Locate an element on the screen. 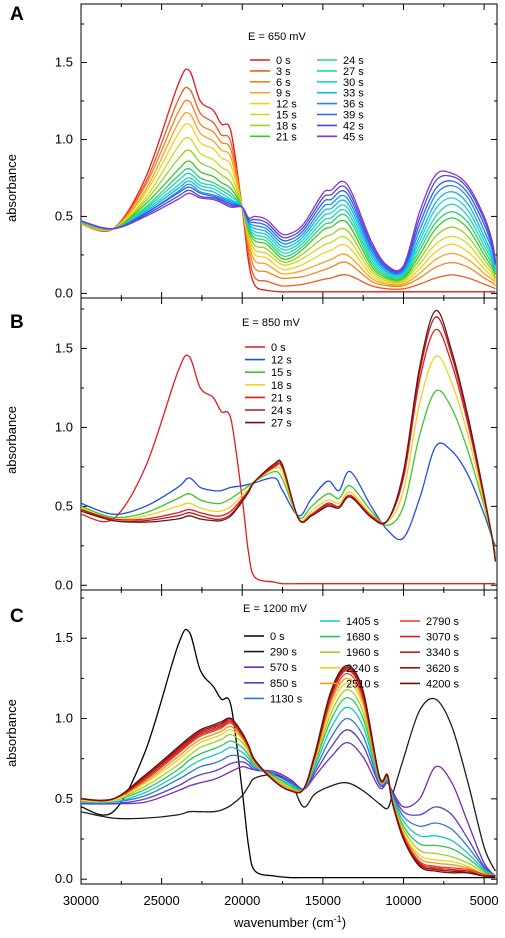 The image size is (505, 938). series-line-42s is located at coordinates (289, 223).